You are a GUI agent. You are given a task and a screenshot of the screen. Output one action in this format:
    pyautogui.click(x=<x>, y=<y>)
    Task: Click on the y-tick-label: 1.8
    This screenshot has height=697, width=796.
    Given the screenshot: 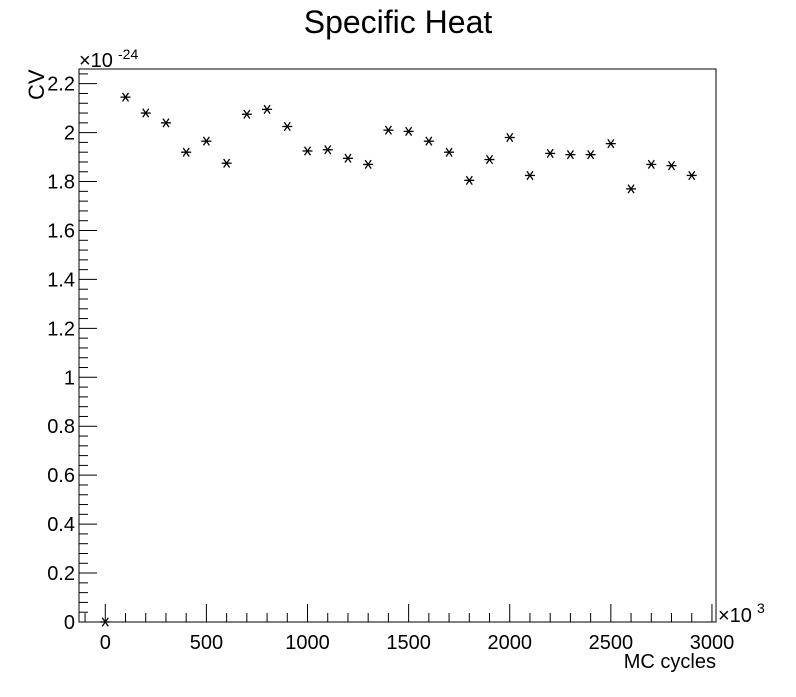 What is the action you would take?
    pyautogui.click(x=61, y=183)
    